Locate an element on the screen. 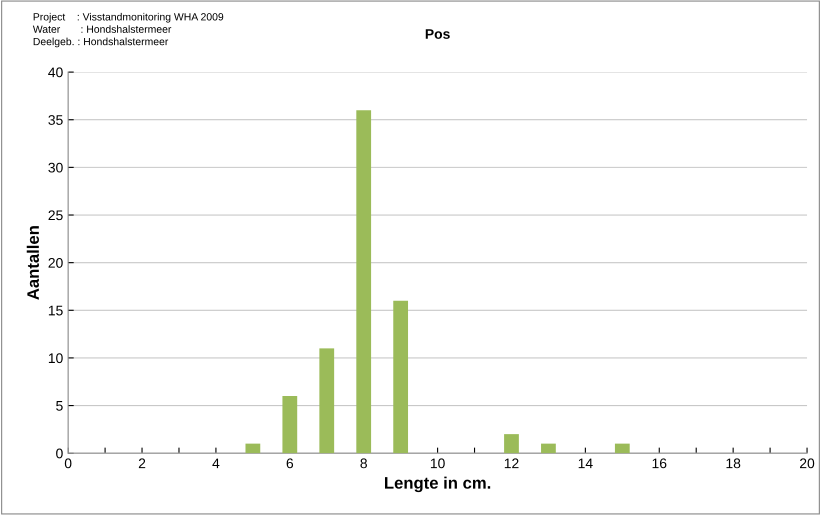 The width and height of the screenshot is (821, 515). x-tick-label: 6 is located at coordinates (290, 463).